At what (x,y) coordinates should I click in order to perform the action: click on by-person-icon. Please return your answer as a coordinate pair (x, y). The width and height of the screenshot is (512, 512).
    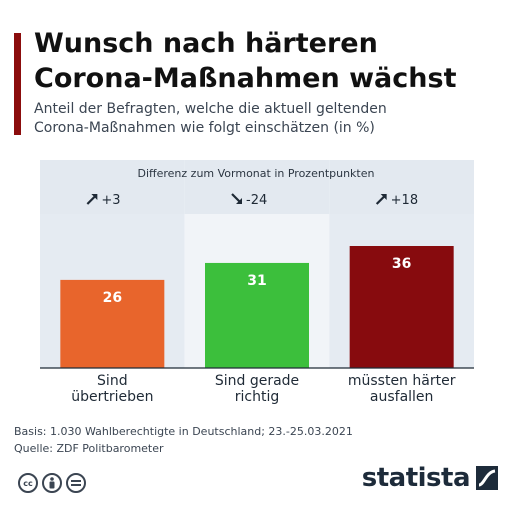
    Looking at the image, I should click on (52, 483).